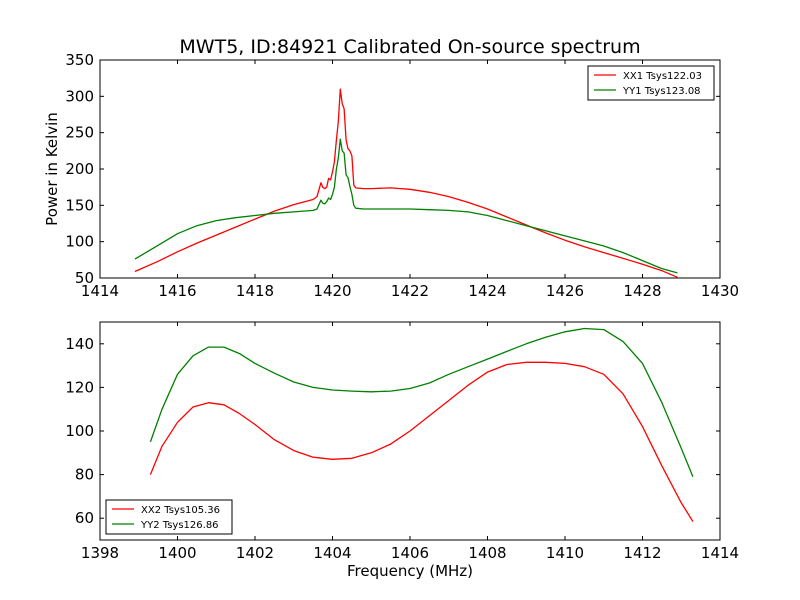 Image resolution: width=800 pixels, height=600 pixels. Describe the element at coordinates (255, 553) in the screenshot. I see `x-tick-label: 1402` at that location.